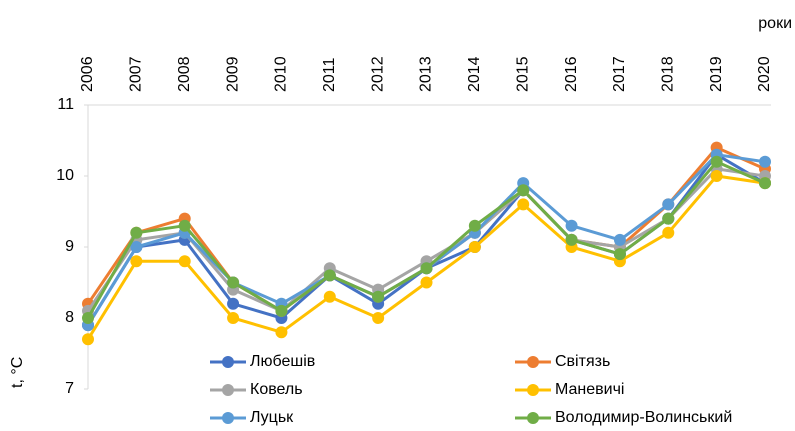 The height and width of the screenshot is (431, 795). What do you see at coordinates (232, 74) in the screenshot?
I see `x-tick-label: 2009` at bounding box center [232, 74].